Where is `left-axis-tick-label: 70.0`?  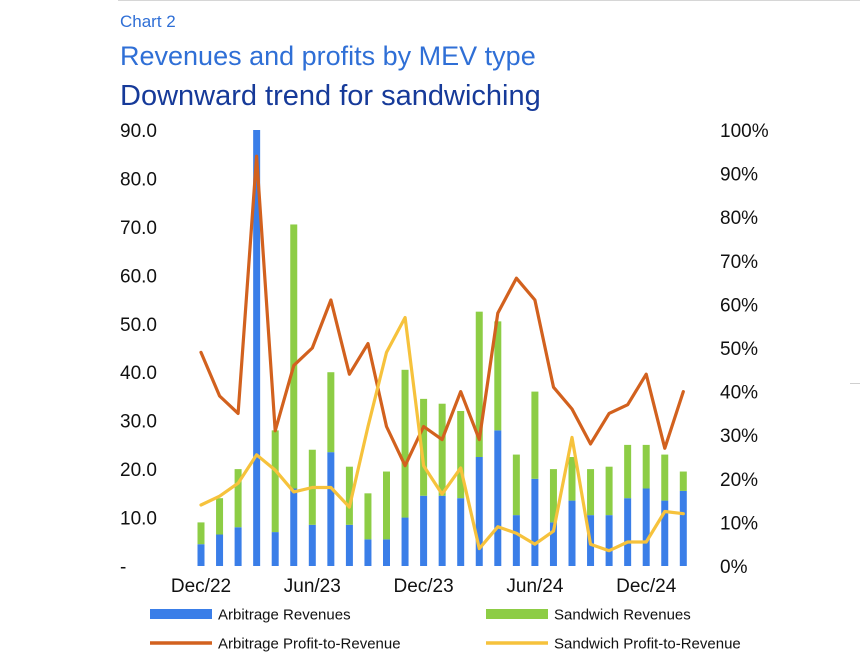
left-axis-tick-label: 70.0 is located at coordinates (138, 228).